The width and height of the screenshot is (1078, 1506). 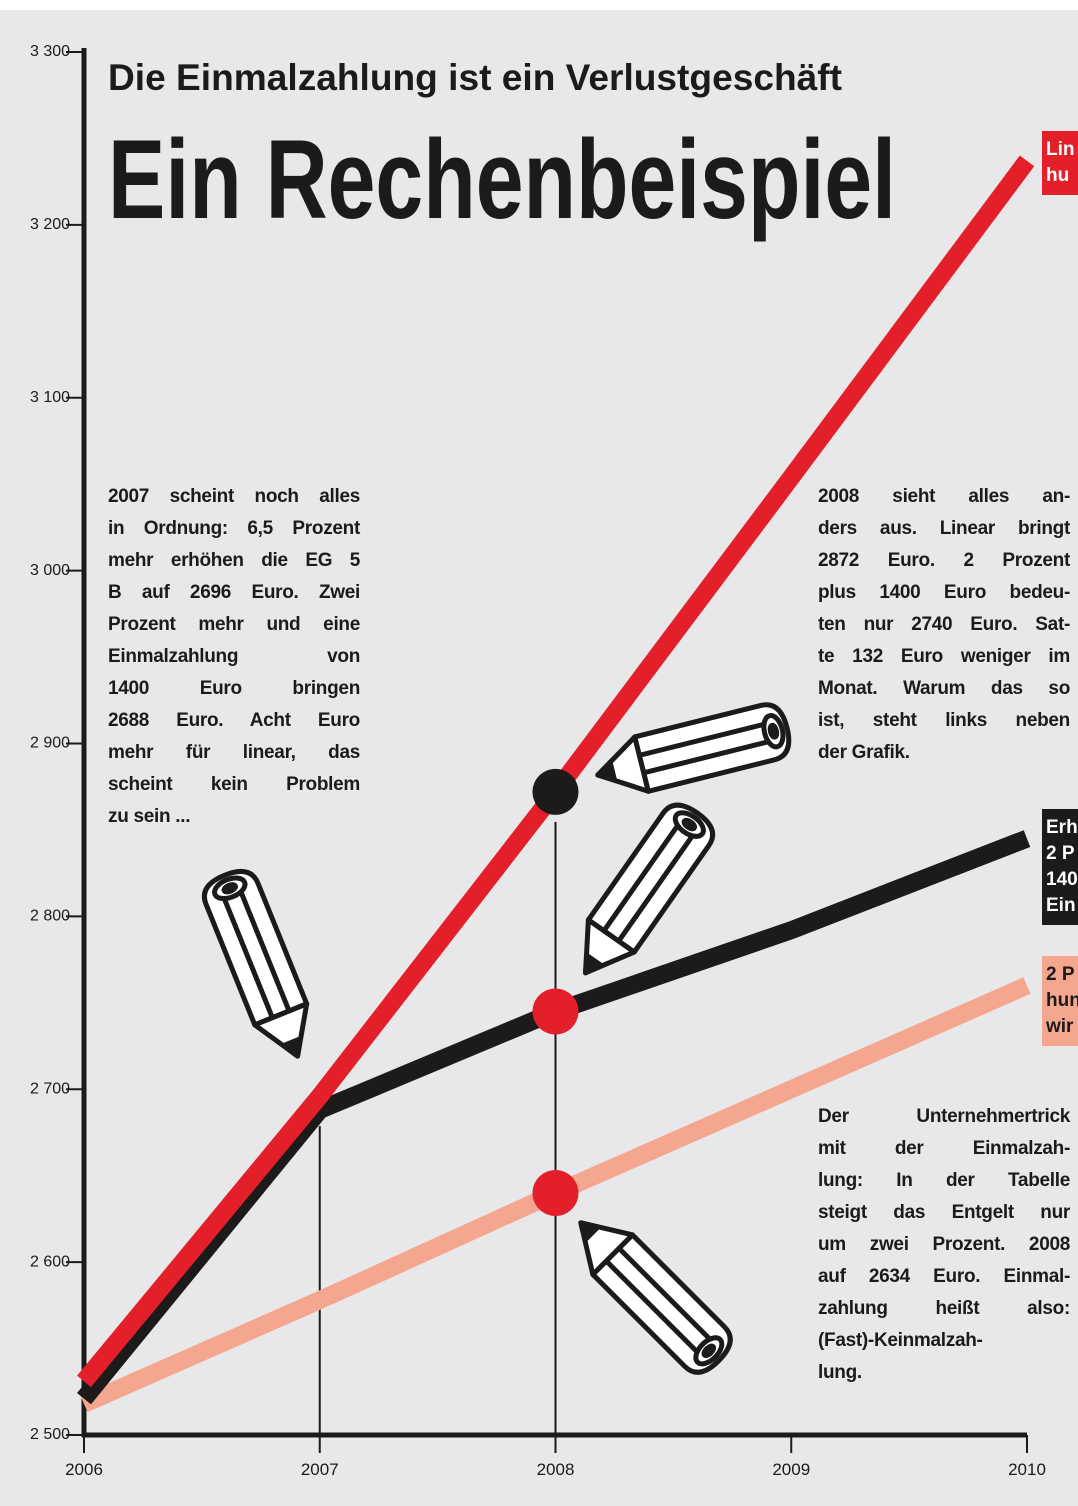 What do you see at coordinates (50, 51) in the screenshot?
I see `y-tick-label: 3 300` at bounding box center [50, 51].